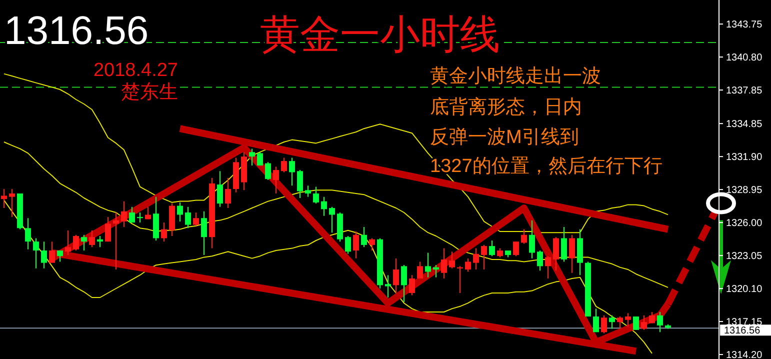 The image size is (771, 359). Describe the element at coordinates (515, 76) in the screenshot. I see `annotation: 黄金小时线走出一波` at that location.